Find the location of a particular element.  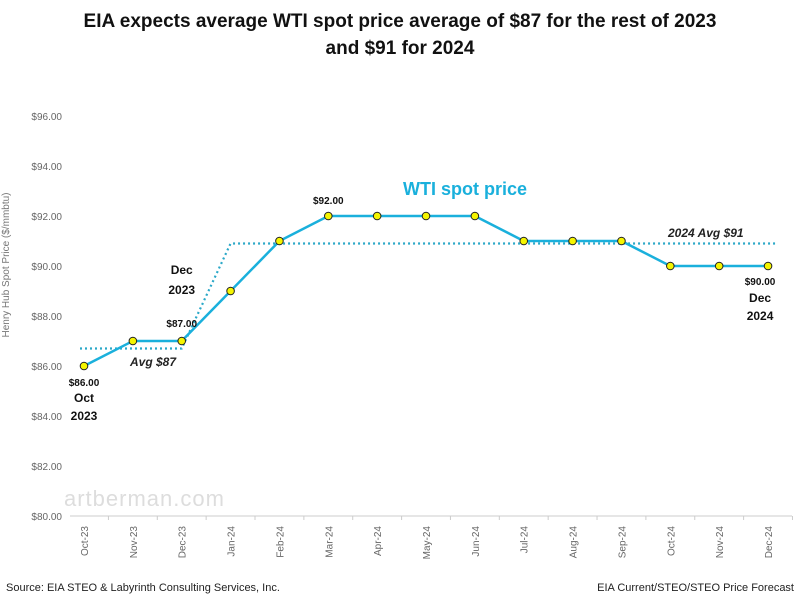

y-tick-label: $86.00 is located at coordinates (46, 367).